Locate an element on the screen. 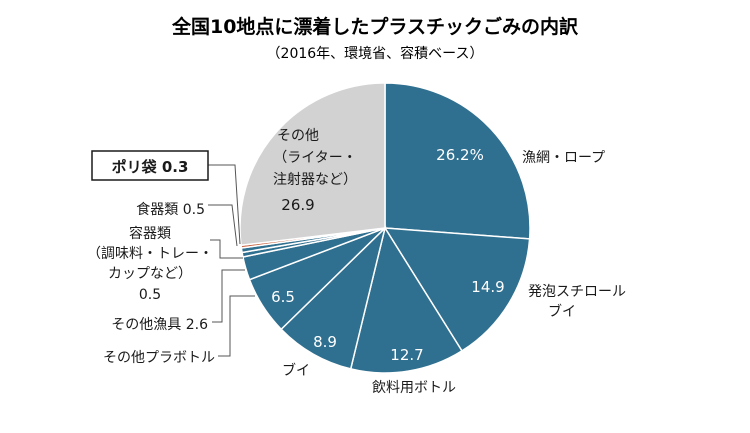 The height and width of the screenshot is (433, 750). value-buoys: 8.9 is located at coordinates (325, 342).